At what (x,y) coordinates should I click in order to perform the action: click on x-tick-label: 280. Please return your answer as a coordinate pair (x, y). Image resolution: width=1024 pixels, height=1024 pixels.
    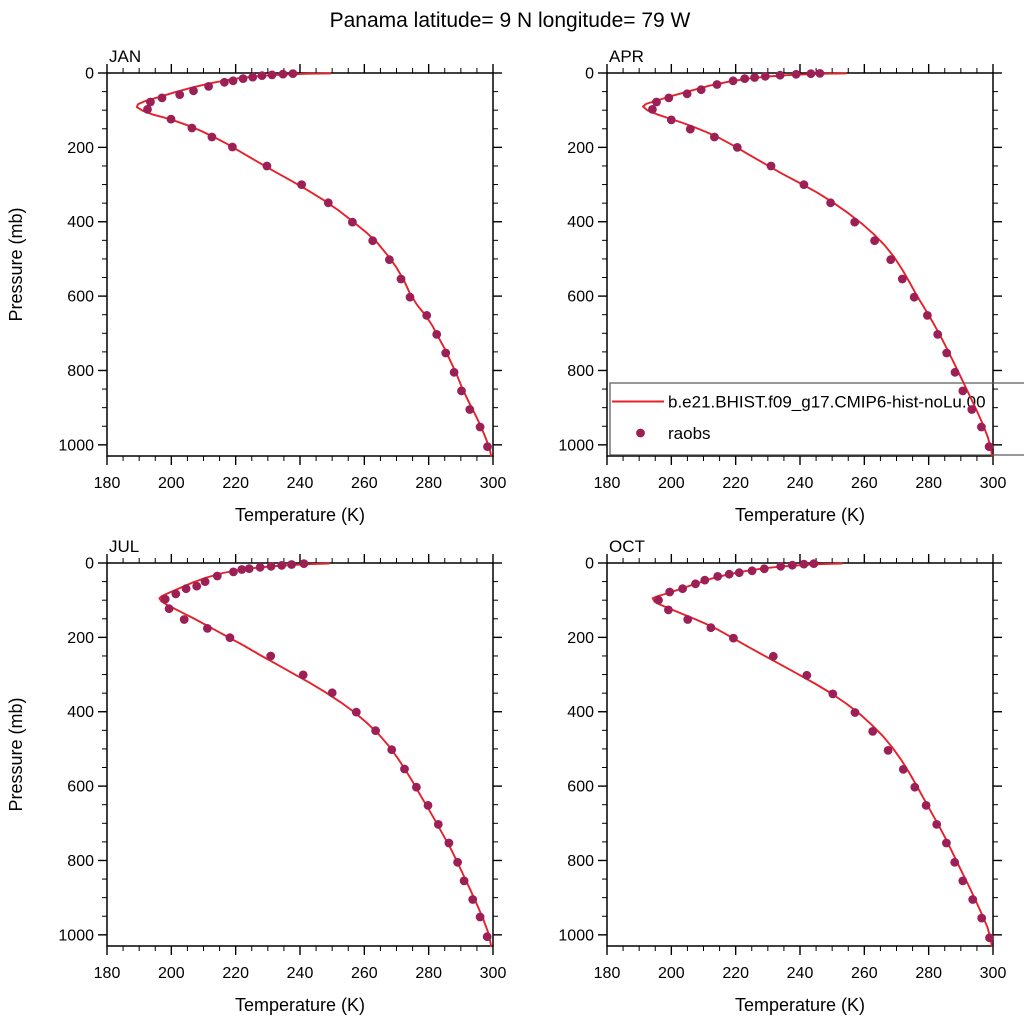
    Looking at the image, I should click on (428, 483).